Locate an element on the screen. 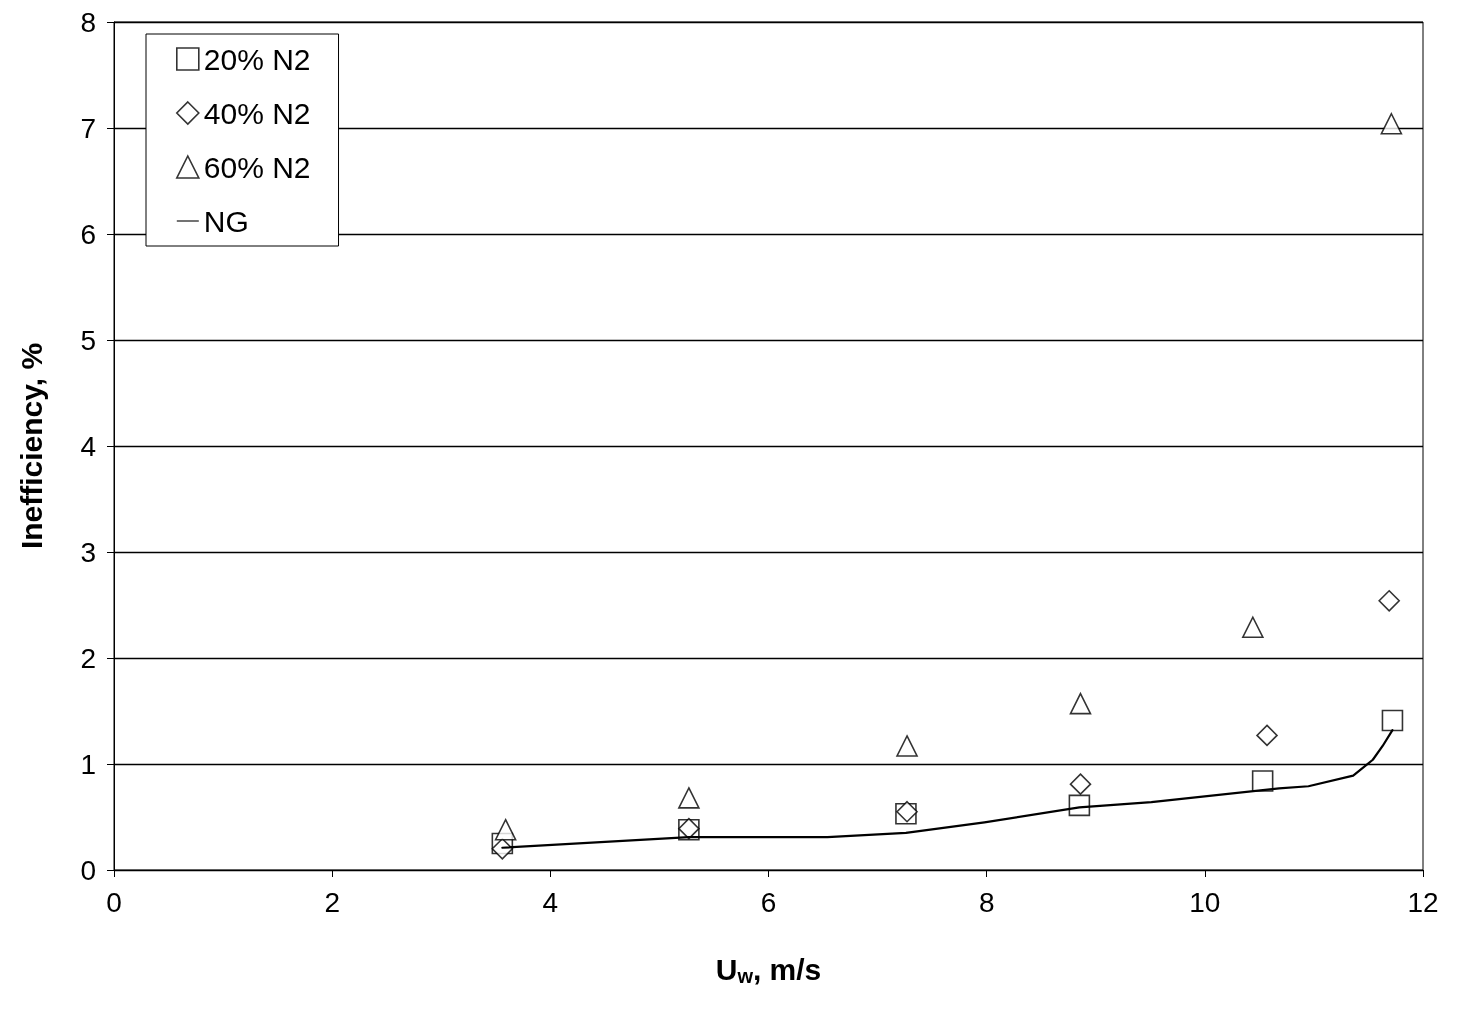  y-tick-label: 5 is located at coordinates (88, 340).